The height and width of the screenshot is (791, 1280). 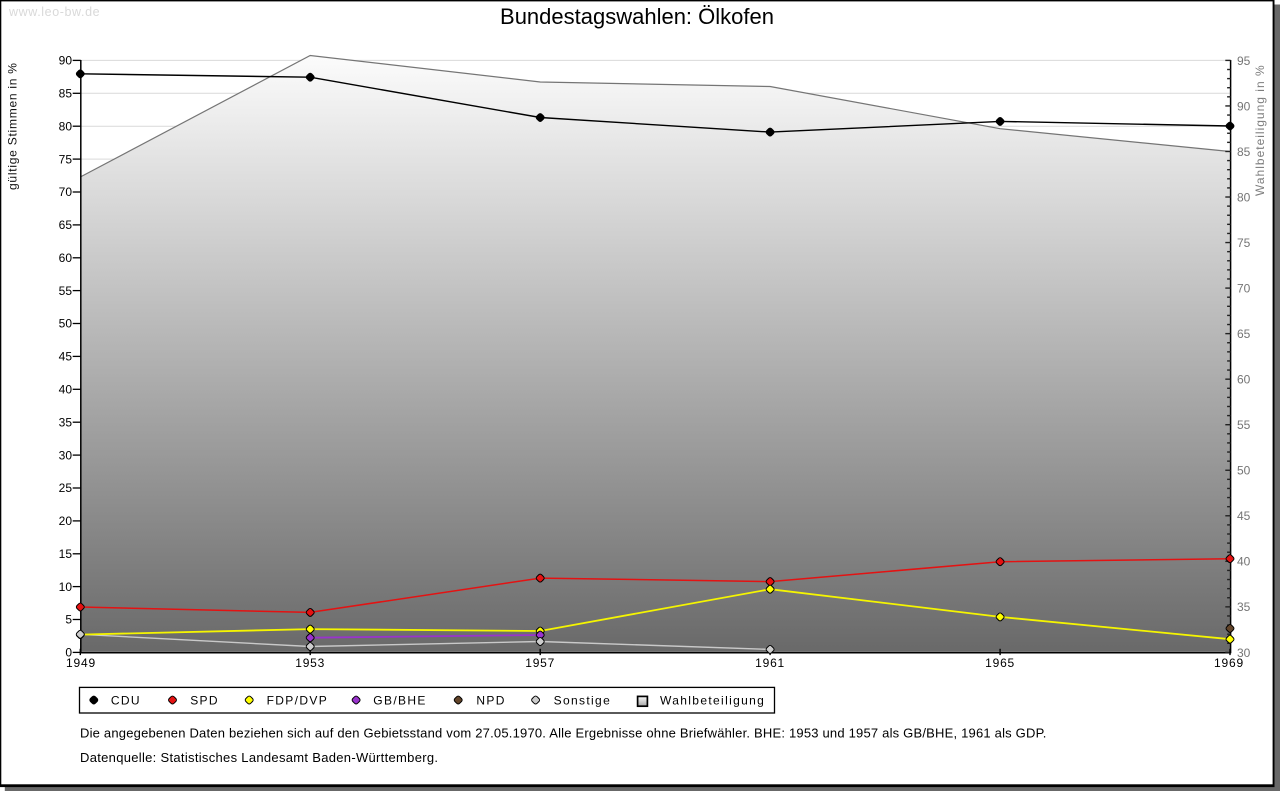 I want to click on svg-text: GB/BHE, so click(x=399, y=701).